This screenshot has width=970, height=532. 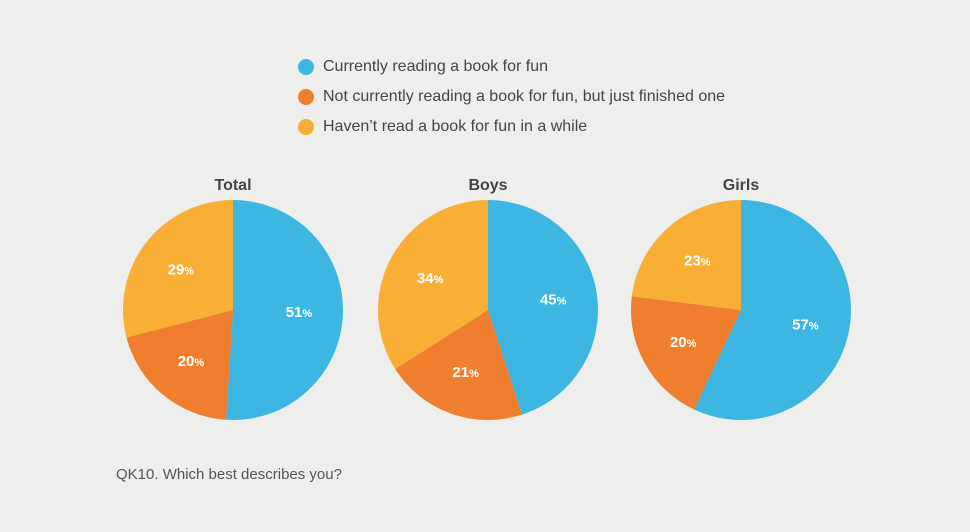 I want to click on pie-title-boys: Boys, so click(x=487, y=185).